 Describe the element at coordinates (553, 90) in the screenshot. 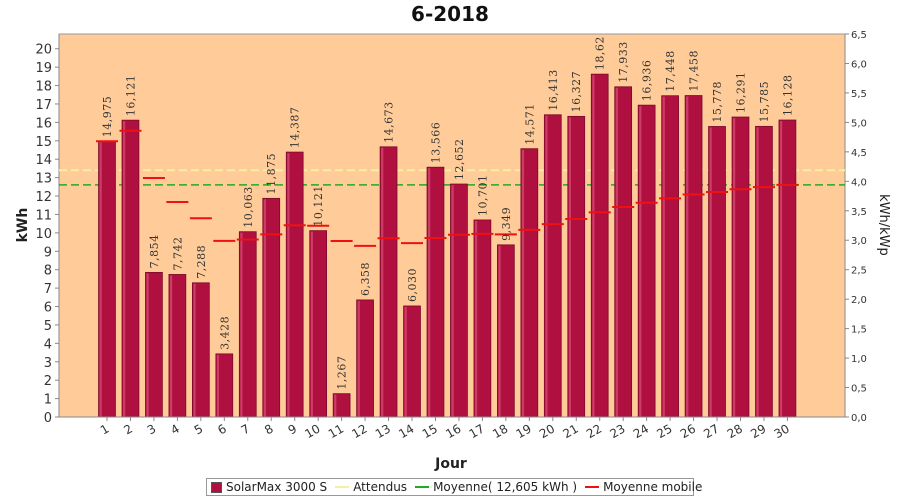

I see `bar-value-label: 16,413` at that location.